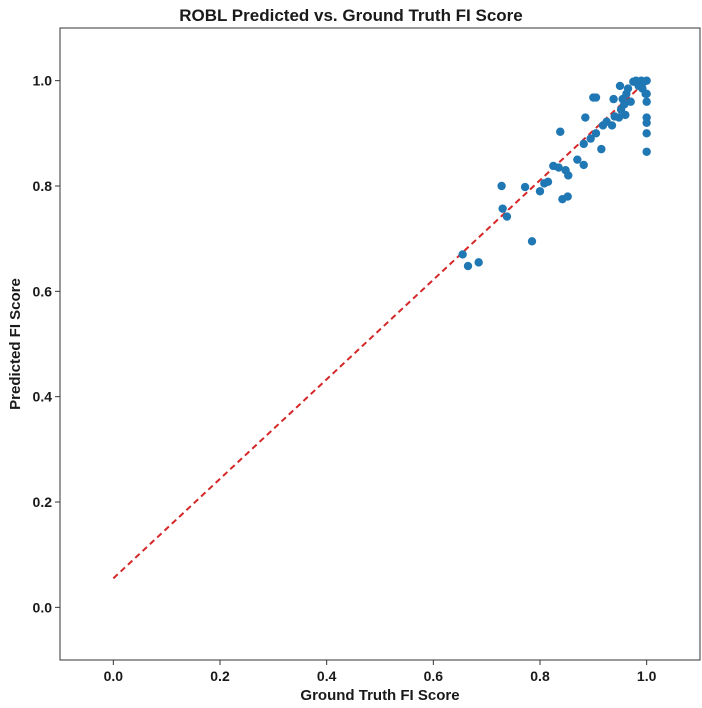 This screenshot has height=708, width=702. What do you see at coordinates (540, 676) in the screenshot?
I see `x-tick-label: 0.8` at bounding box center [540, 676].